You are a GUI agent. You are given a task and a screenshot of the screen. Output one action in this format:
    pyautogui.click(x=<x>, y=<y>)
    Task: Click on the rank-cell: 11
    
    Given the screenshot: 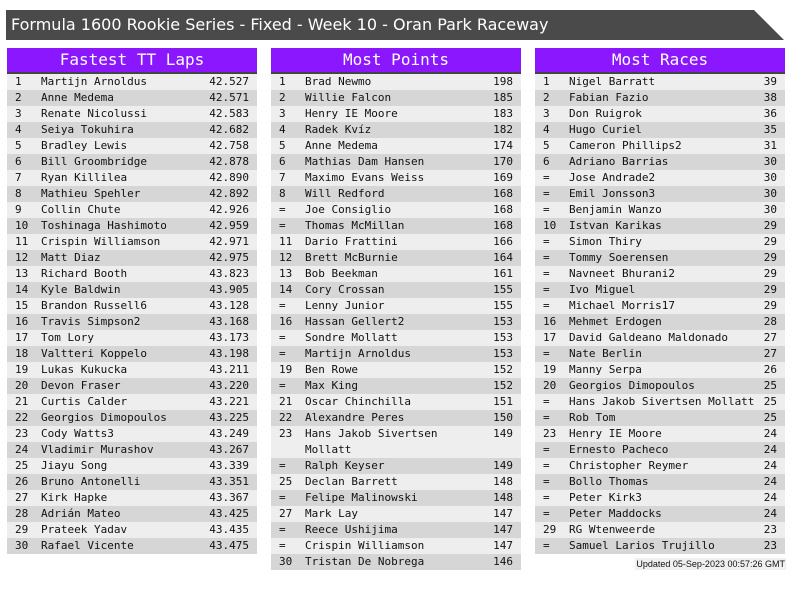 What is the action you would take?
    pyautogui.click(x=22, y=241)
    